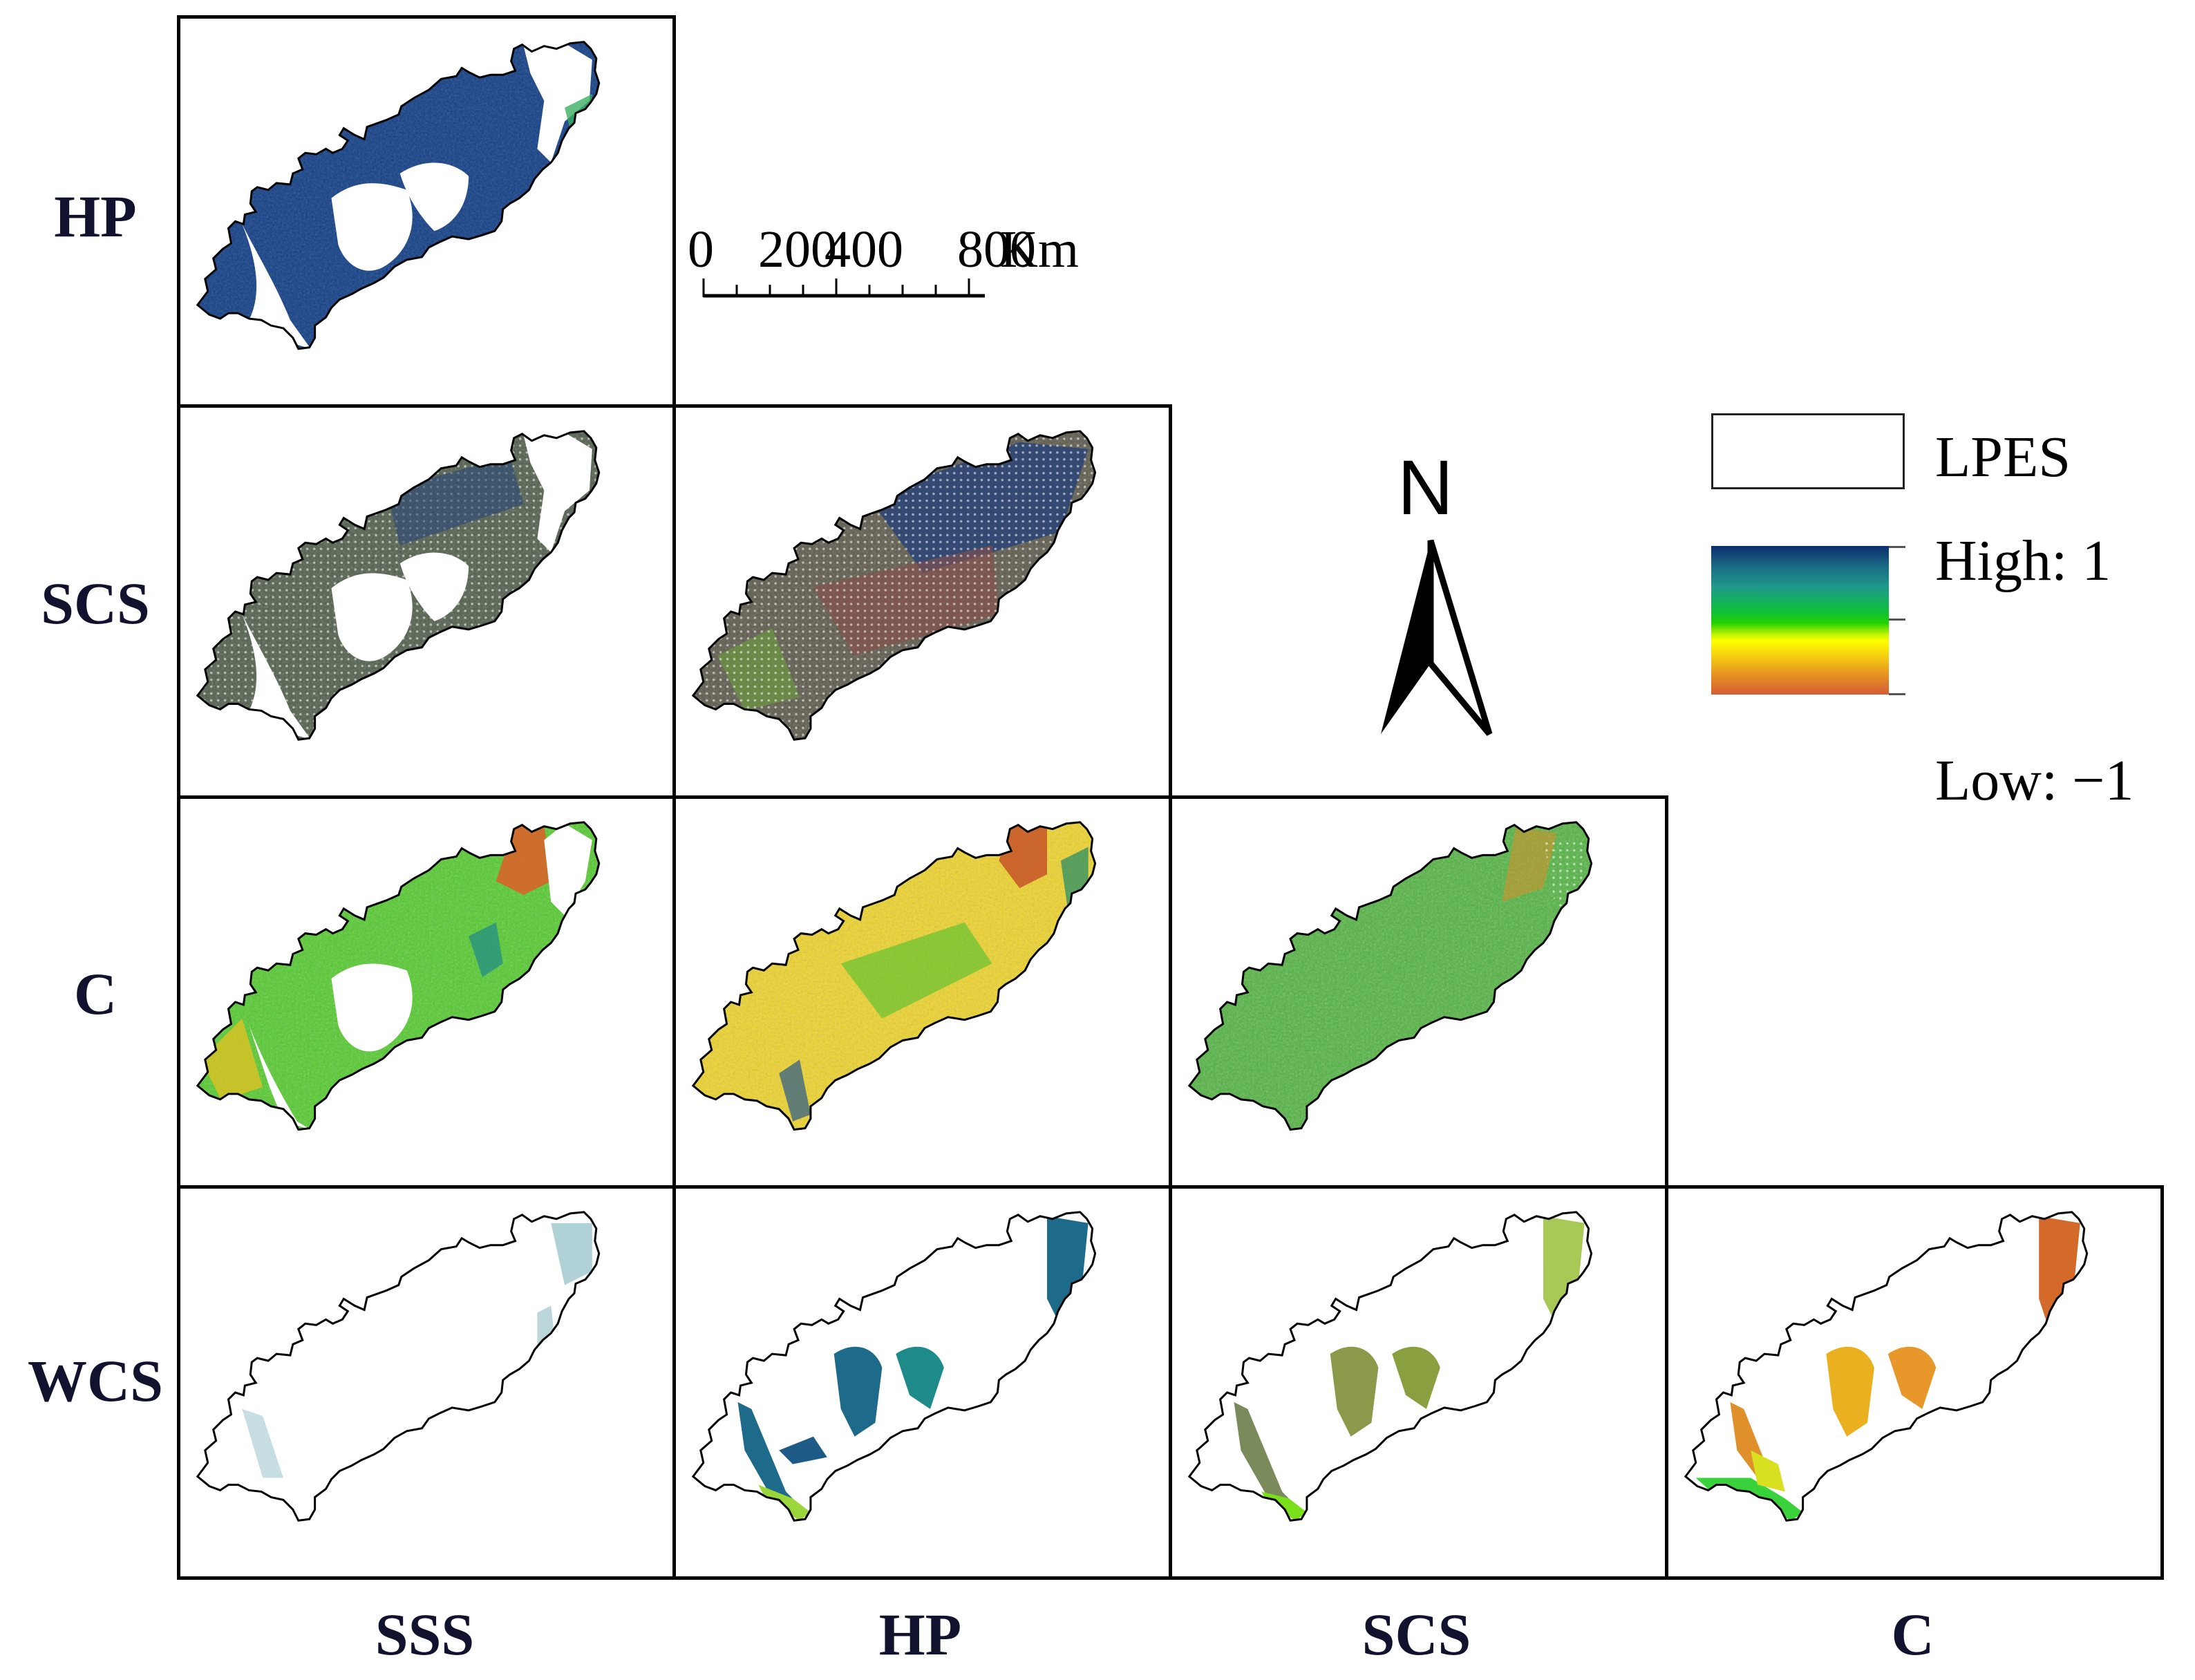 The width and height of the screenshot is (2195, 1680). What do you see at coordinates (1039, 249) in the screenshot?
I see `scale-unit: Km` at bounding box center [1039, 249].